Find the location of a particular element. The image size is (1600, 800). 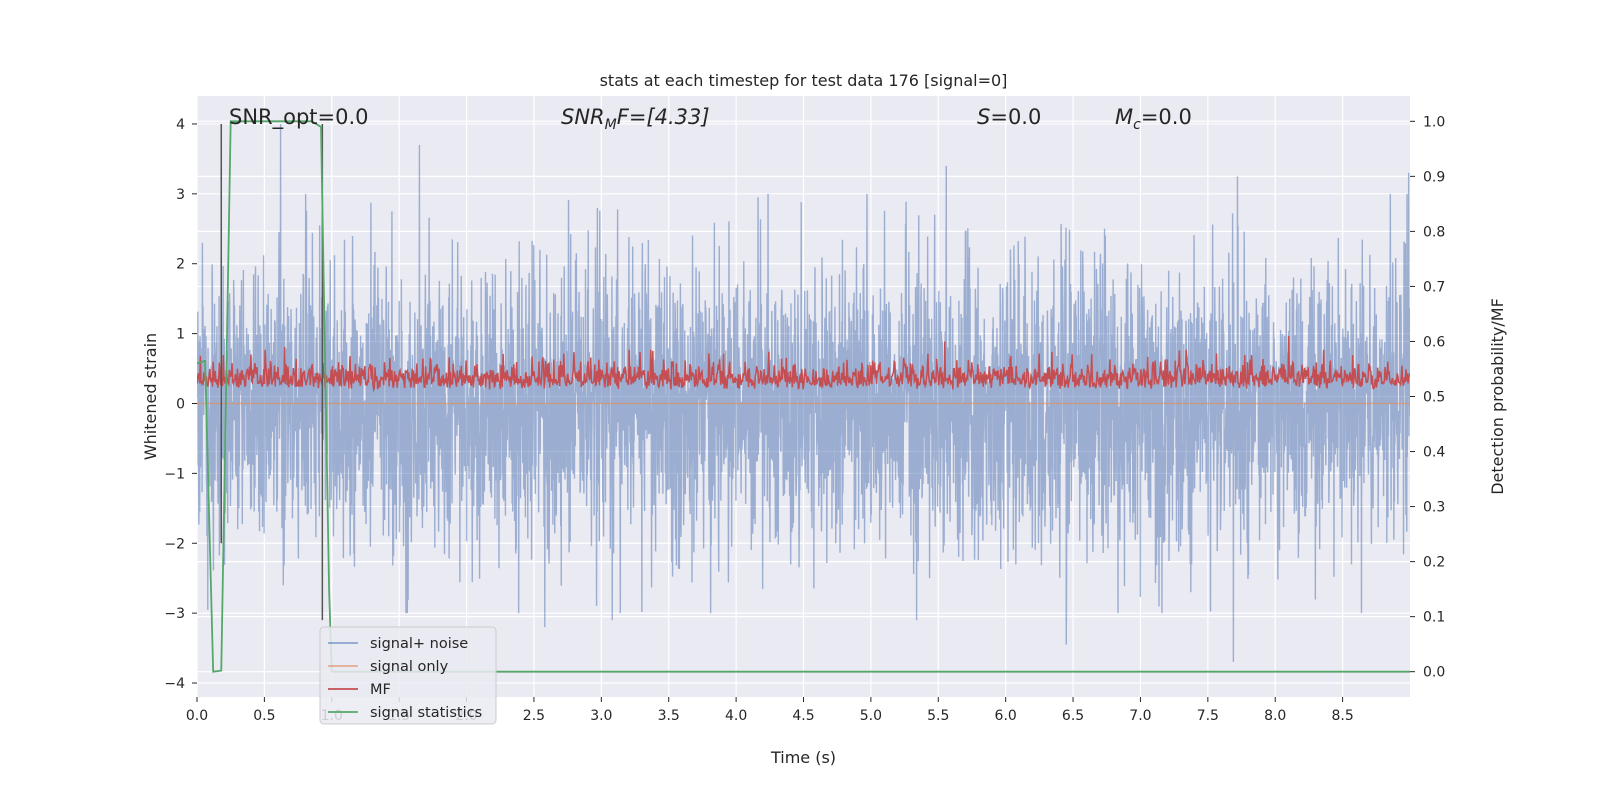

y-tick-label: 0 is located at coordinates (180, 404).